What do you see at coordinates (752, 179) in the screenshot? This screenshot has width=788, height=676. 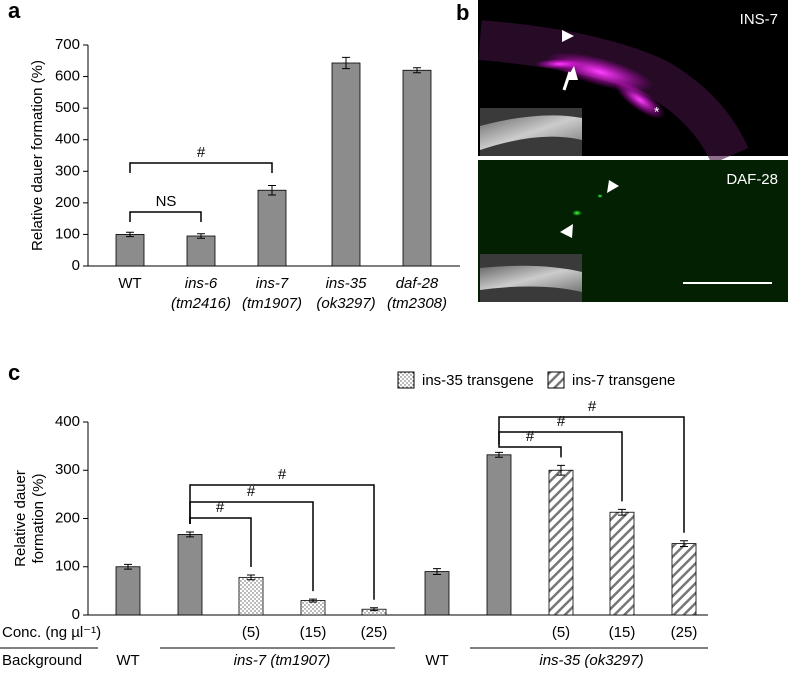 I see `image-label: DAF-28` at bounding box center [752, 179].